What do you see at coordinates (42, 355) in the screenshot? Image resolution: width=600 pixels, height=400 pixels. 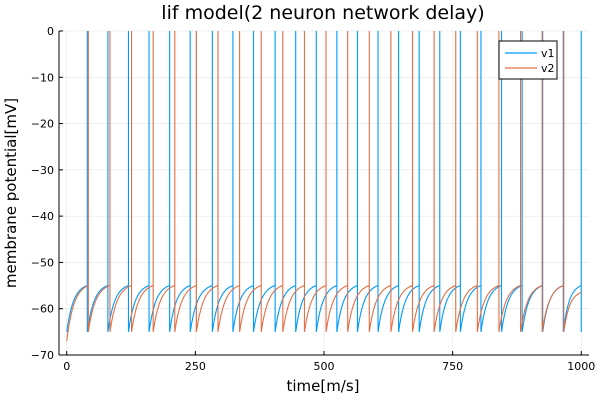 I see `y-tick-label: −70` at bounding box center [42, 355].